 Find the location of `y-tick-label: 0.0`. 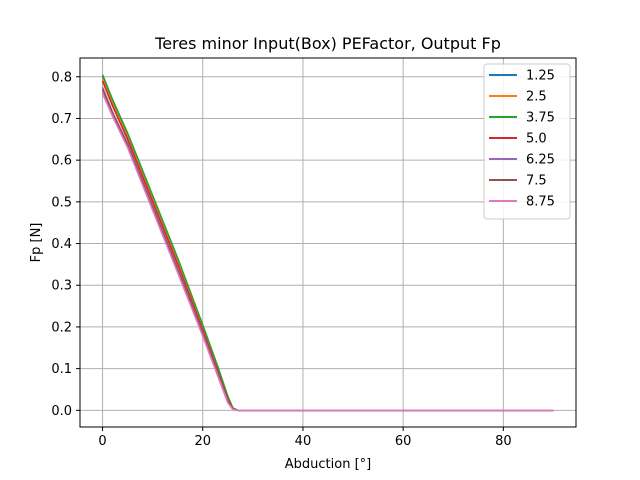

y-tick-label: 0.0 is located at coordinates (61, 411).